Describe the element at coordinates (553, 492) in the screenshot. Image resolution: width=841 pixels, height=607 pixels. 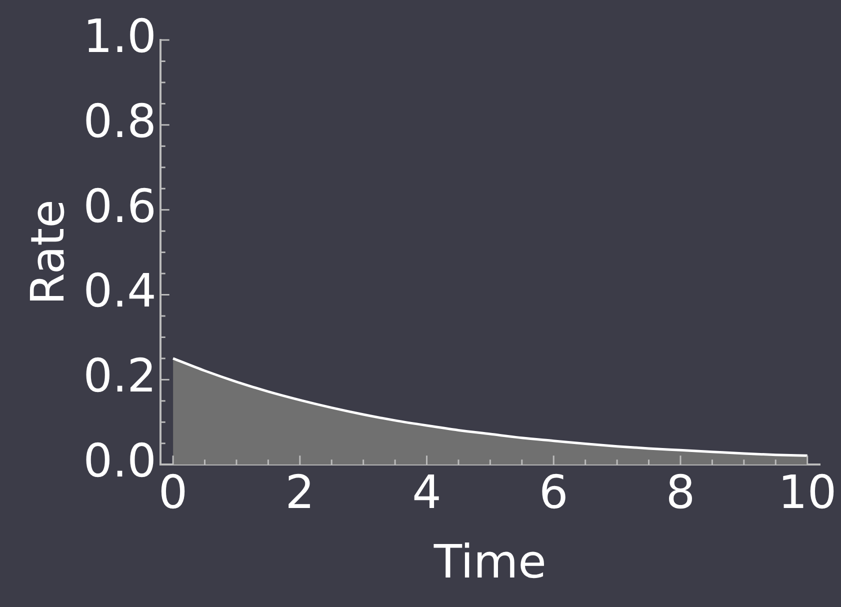
I see `x-tick-label: 6` at that location.